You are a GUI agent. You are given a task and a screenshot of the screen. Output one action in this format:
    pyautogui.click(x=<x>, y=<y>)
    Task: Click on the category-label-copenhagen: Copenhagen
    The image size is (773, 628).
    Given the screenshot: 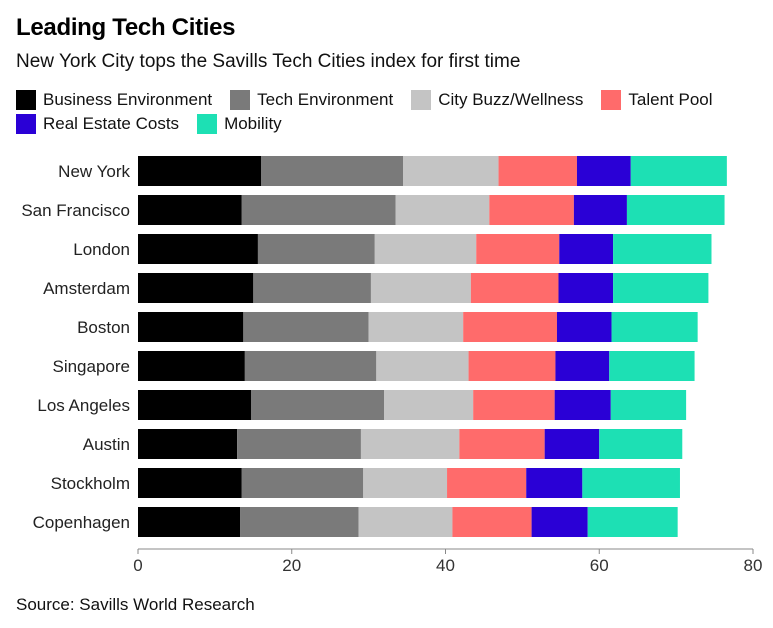 What is the action you would take?
    pyautogui.click(x=81, y=522)
    